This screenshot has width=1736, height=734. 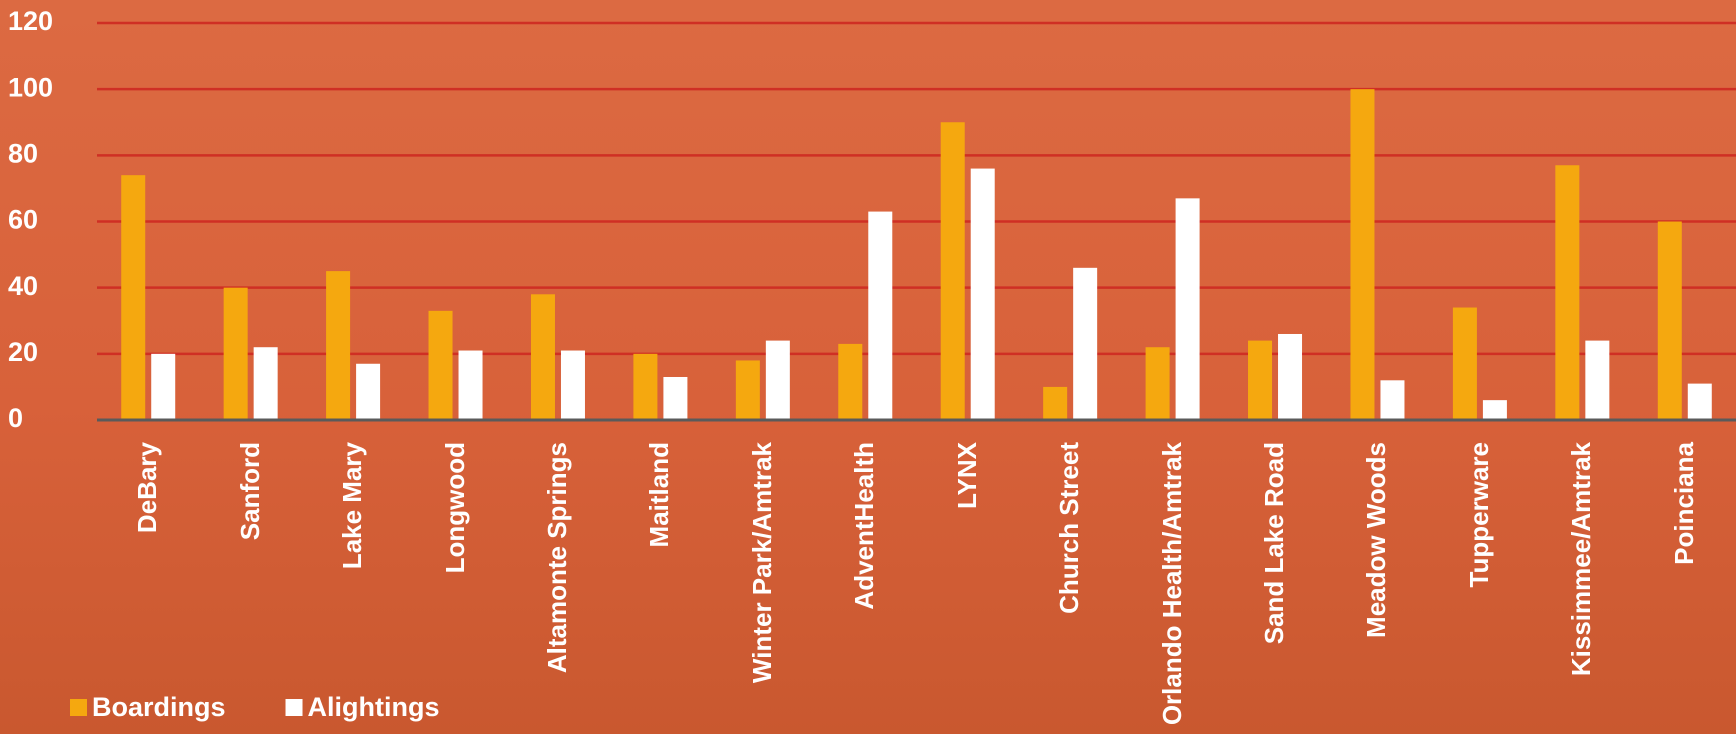 I want to click on x-tick-label: Tupperware, so click(x=1478, y=515).